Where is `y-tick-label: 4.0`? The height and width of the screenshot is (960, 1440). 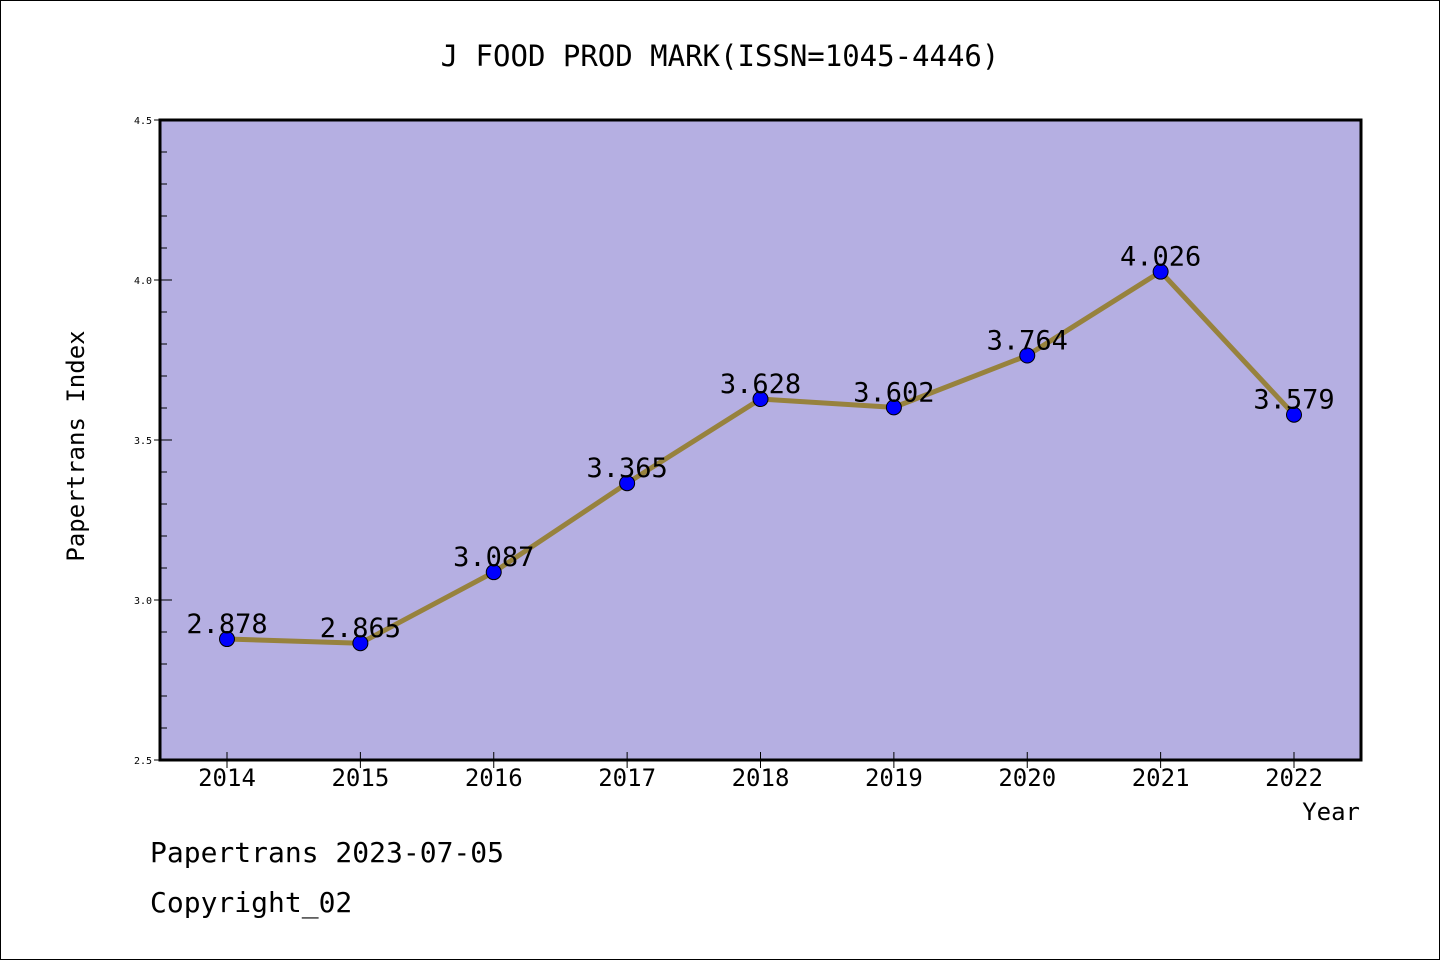
y-tick-label: 4.0 is located at coordinates (143, 281).